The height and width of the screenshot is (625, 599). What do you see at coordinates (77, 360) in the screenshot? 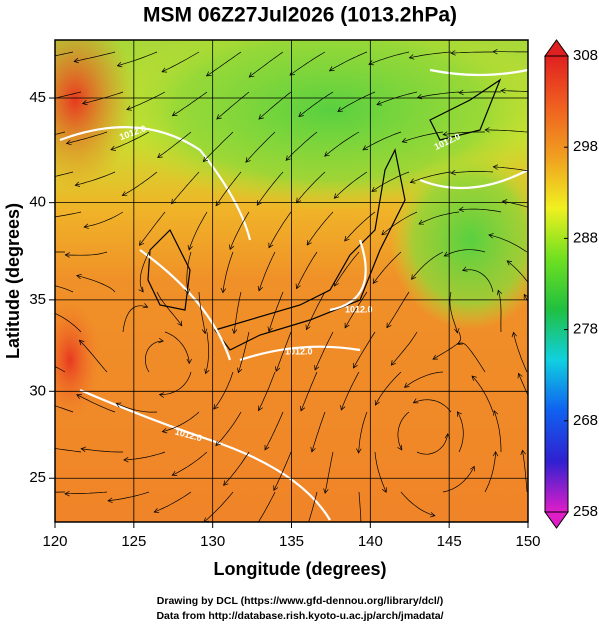
I see `warm-region` at bounding box center [77, 360].